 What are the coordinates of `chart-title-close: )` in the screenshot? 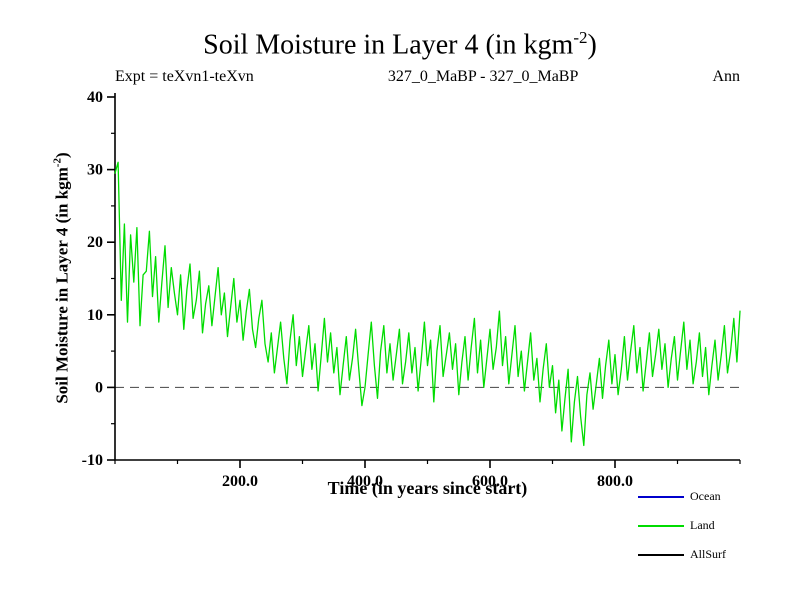 It's located at (592, 45).